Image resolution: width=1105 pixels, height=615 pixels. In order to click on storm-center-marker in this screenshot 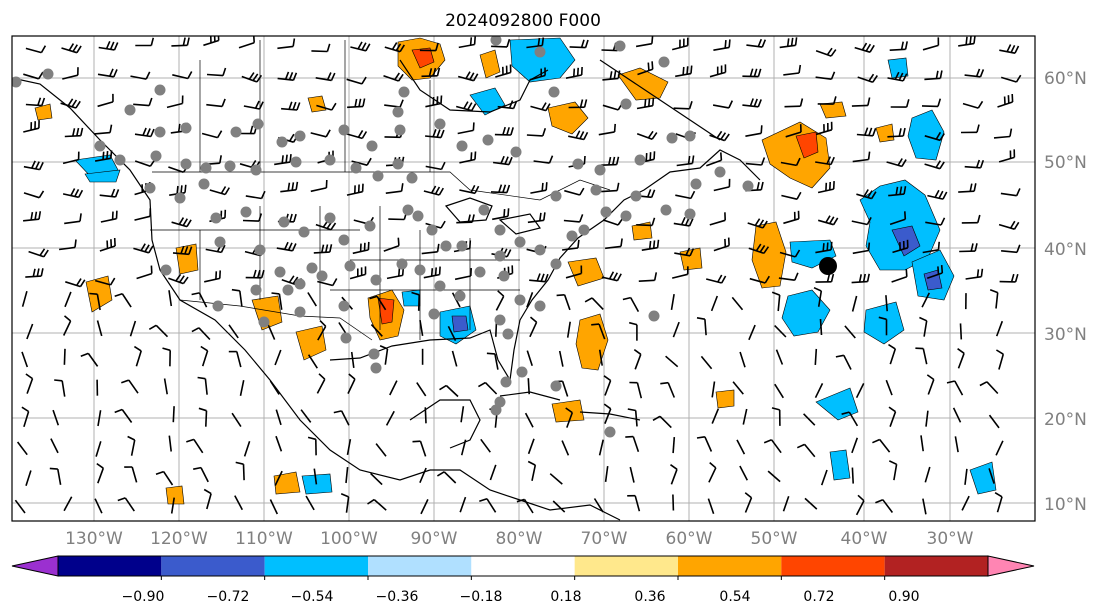, I will do `click(828, 266)`.